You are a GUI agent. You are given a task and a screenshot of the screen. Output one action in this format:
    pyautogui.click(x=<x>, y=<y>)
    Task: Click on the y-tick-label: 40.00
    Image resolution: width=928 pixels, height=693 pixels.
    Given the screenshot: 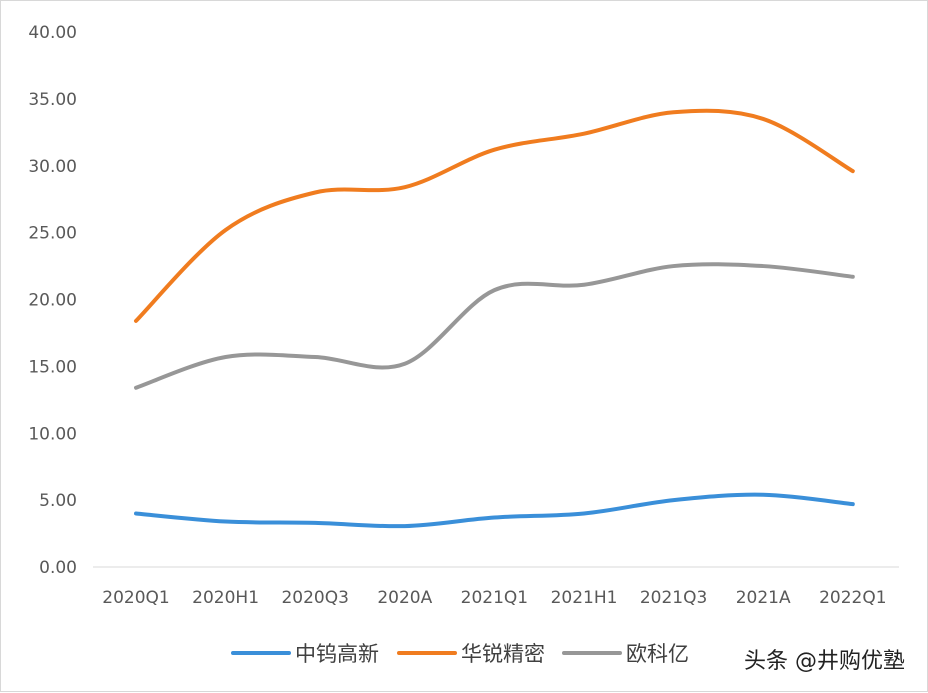 What is the action you would take?
    pyautogui.click(x=52, y=33)
    